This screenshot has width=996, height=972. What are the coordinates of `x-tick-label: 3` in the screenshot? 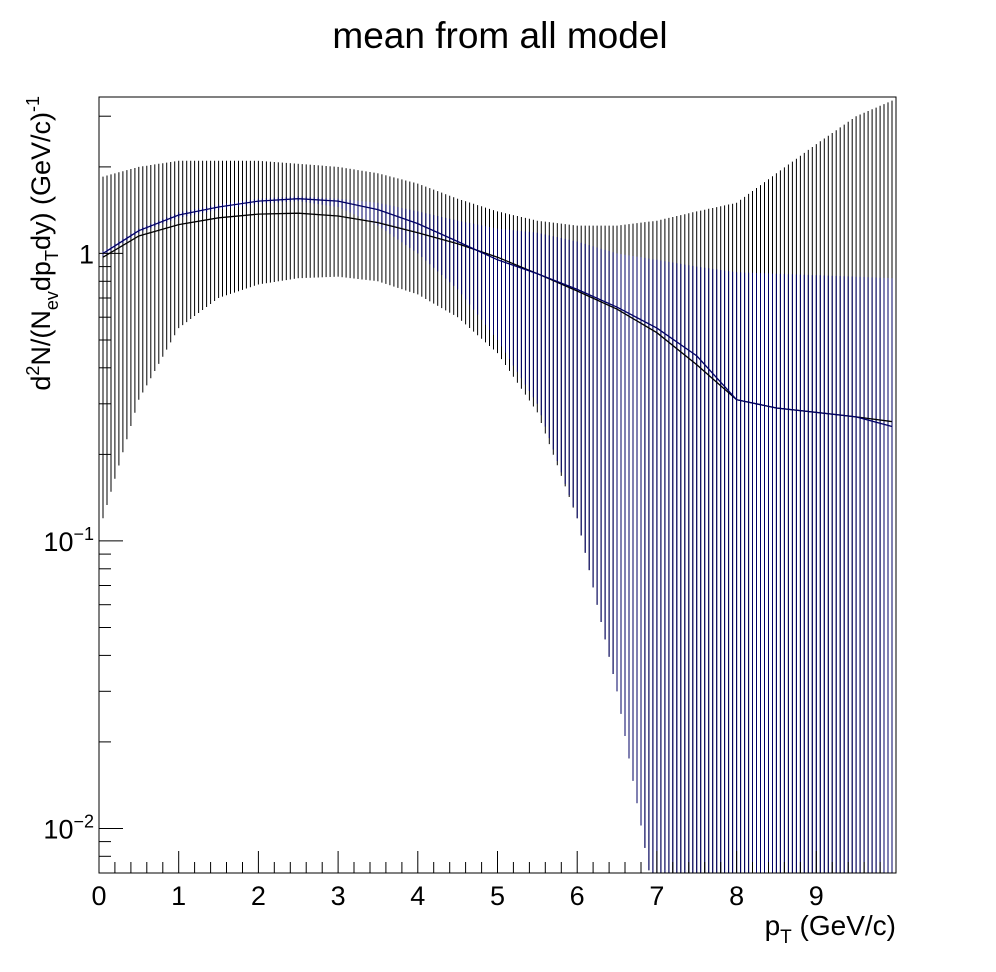 It's located at (338, 896).